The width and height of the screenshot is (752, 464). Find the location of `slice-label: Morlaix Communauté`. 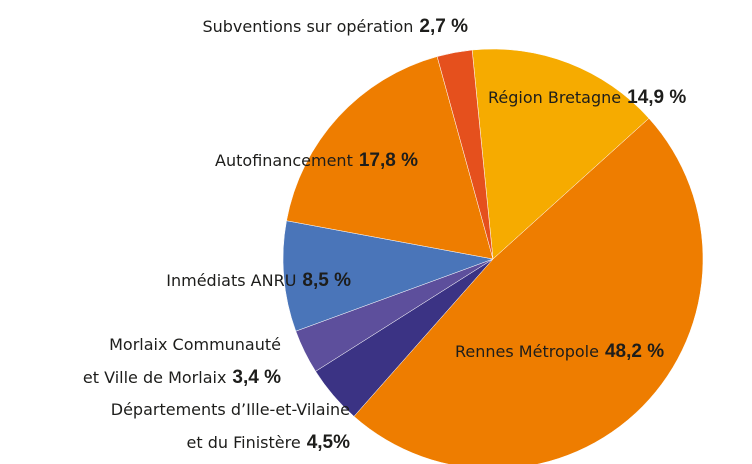

slice-label: Morlaix Communauté is located at coordinates (195, 344).